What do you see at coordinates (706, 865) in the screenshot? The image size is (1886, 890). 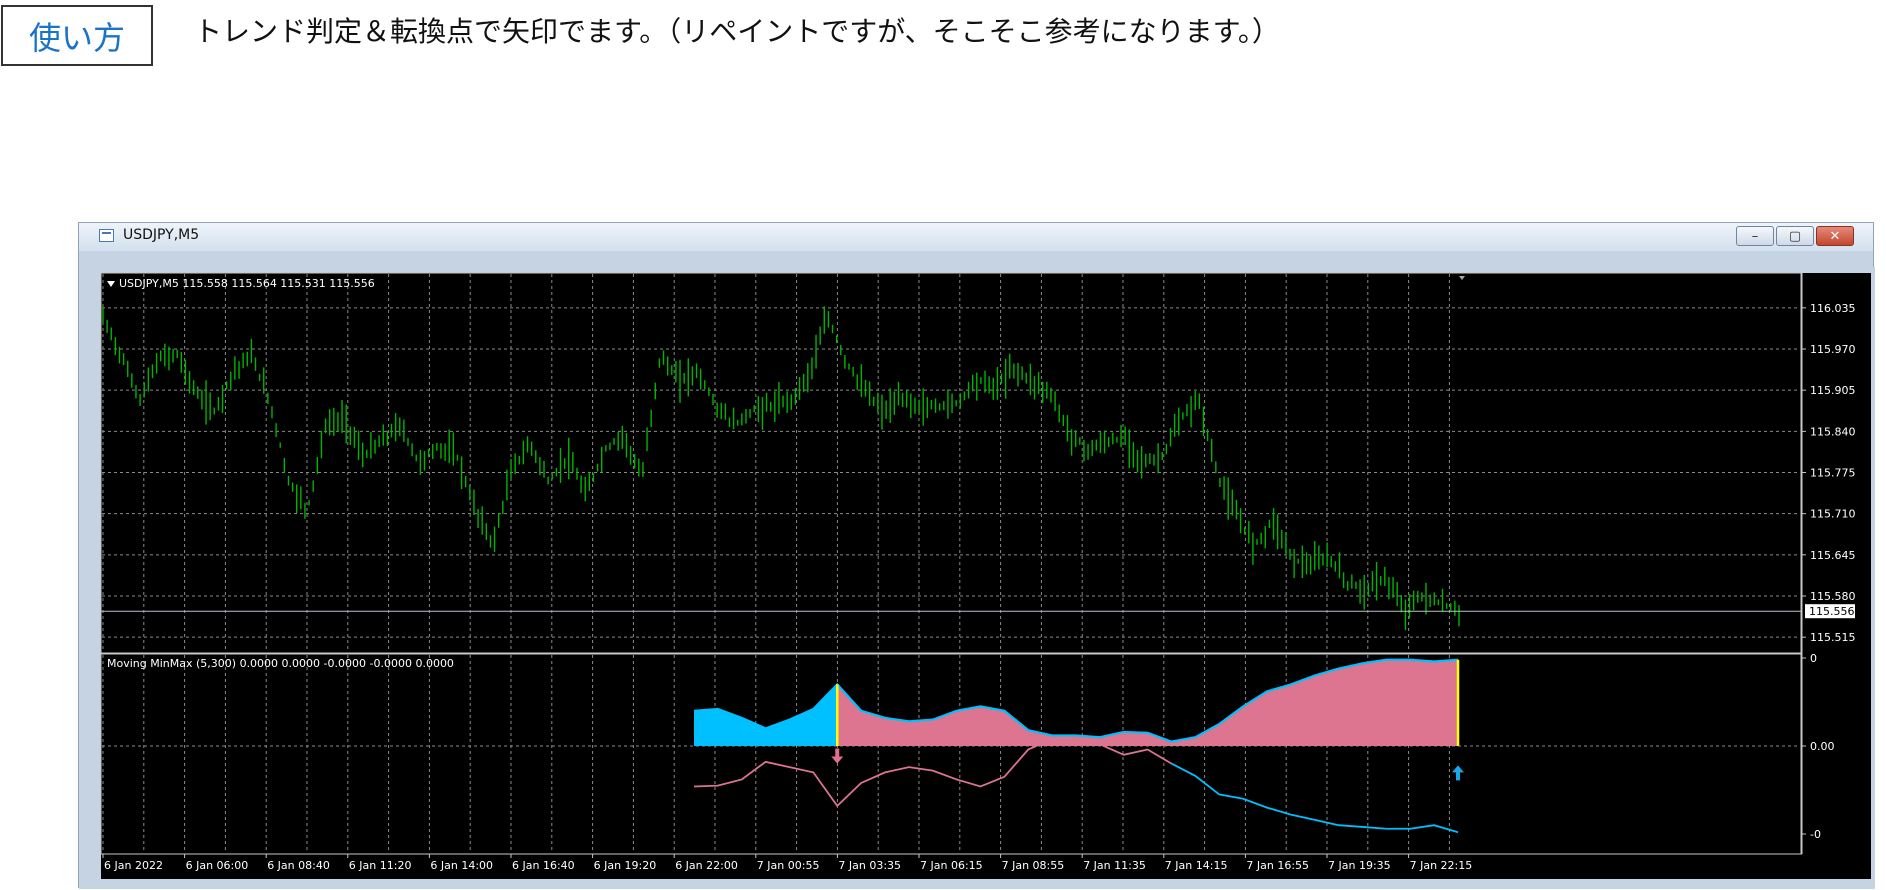 I see `time-tick-label: 6 Jan 22:00` at bounding box center [706, 865].